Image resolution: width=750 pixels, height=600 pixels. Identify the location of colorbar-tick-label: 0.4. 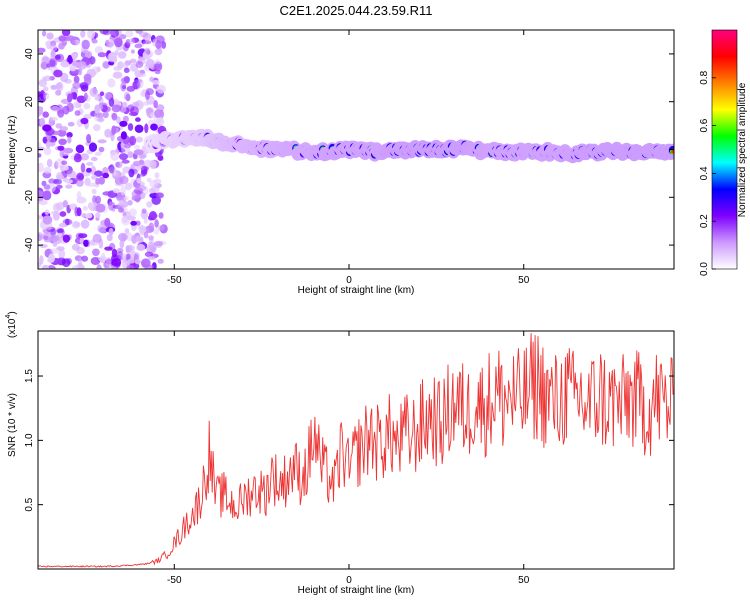
(704, 173).